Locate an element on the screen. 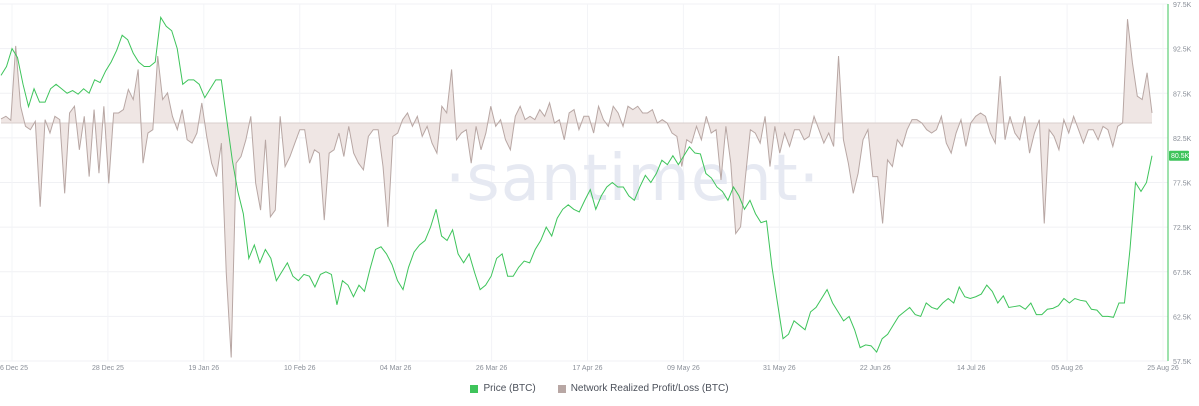 This screenshot has width=1199, height=406. x-tick-label: 26 Mar 26 is located at coordinates (492, 368).